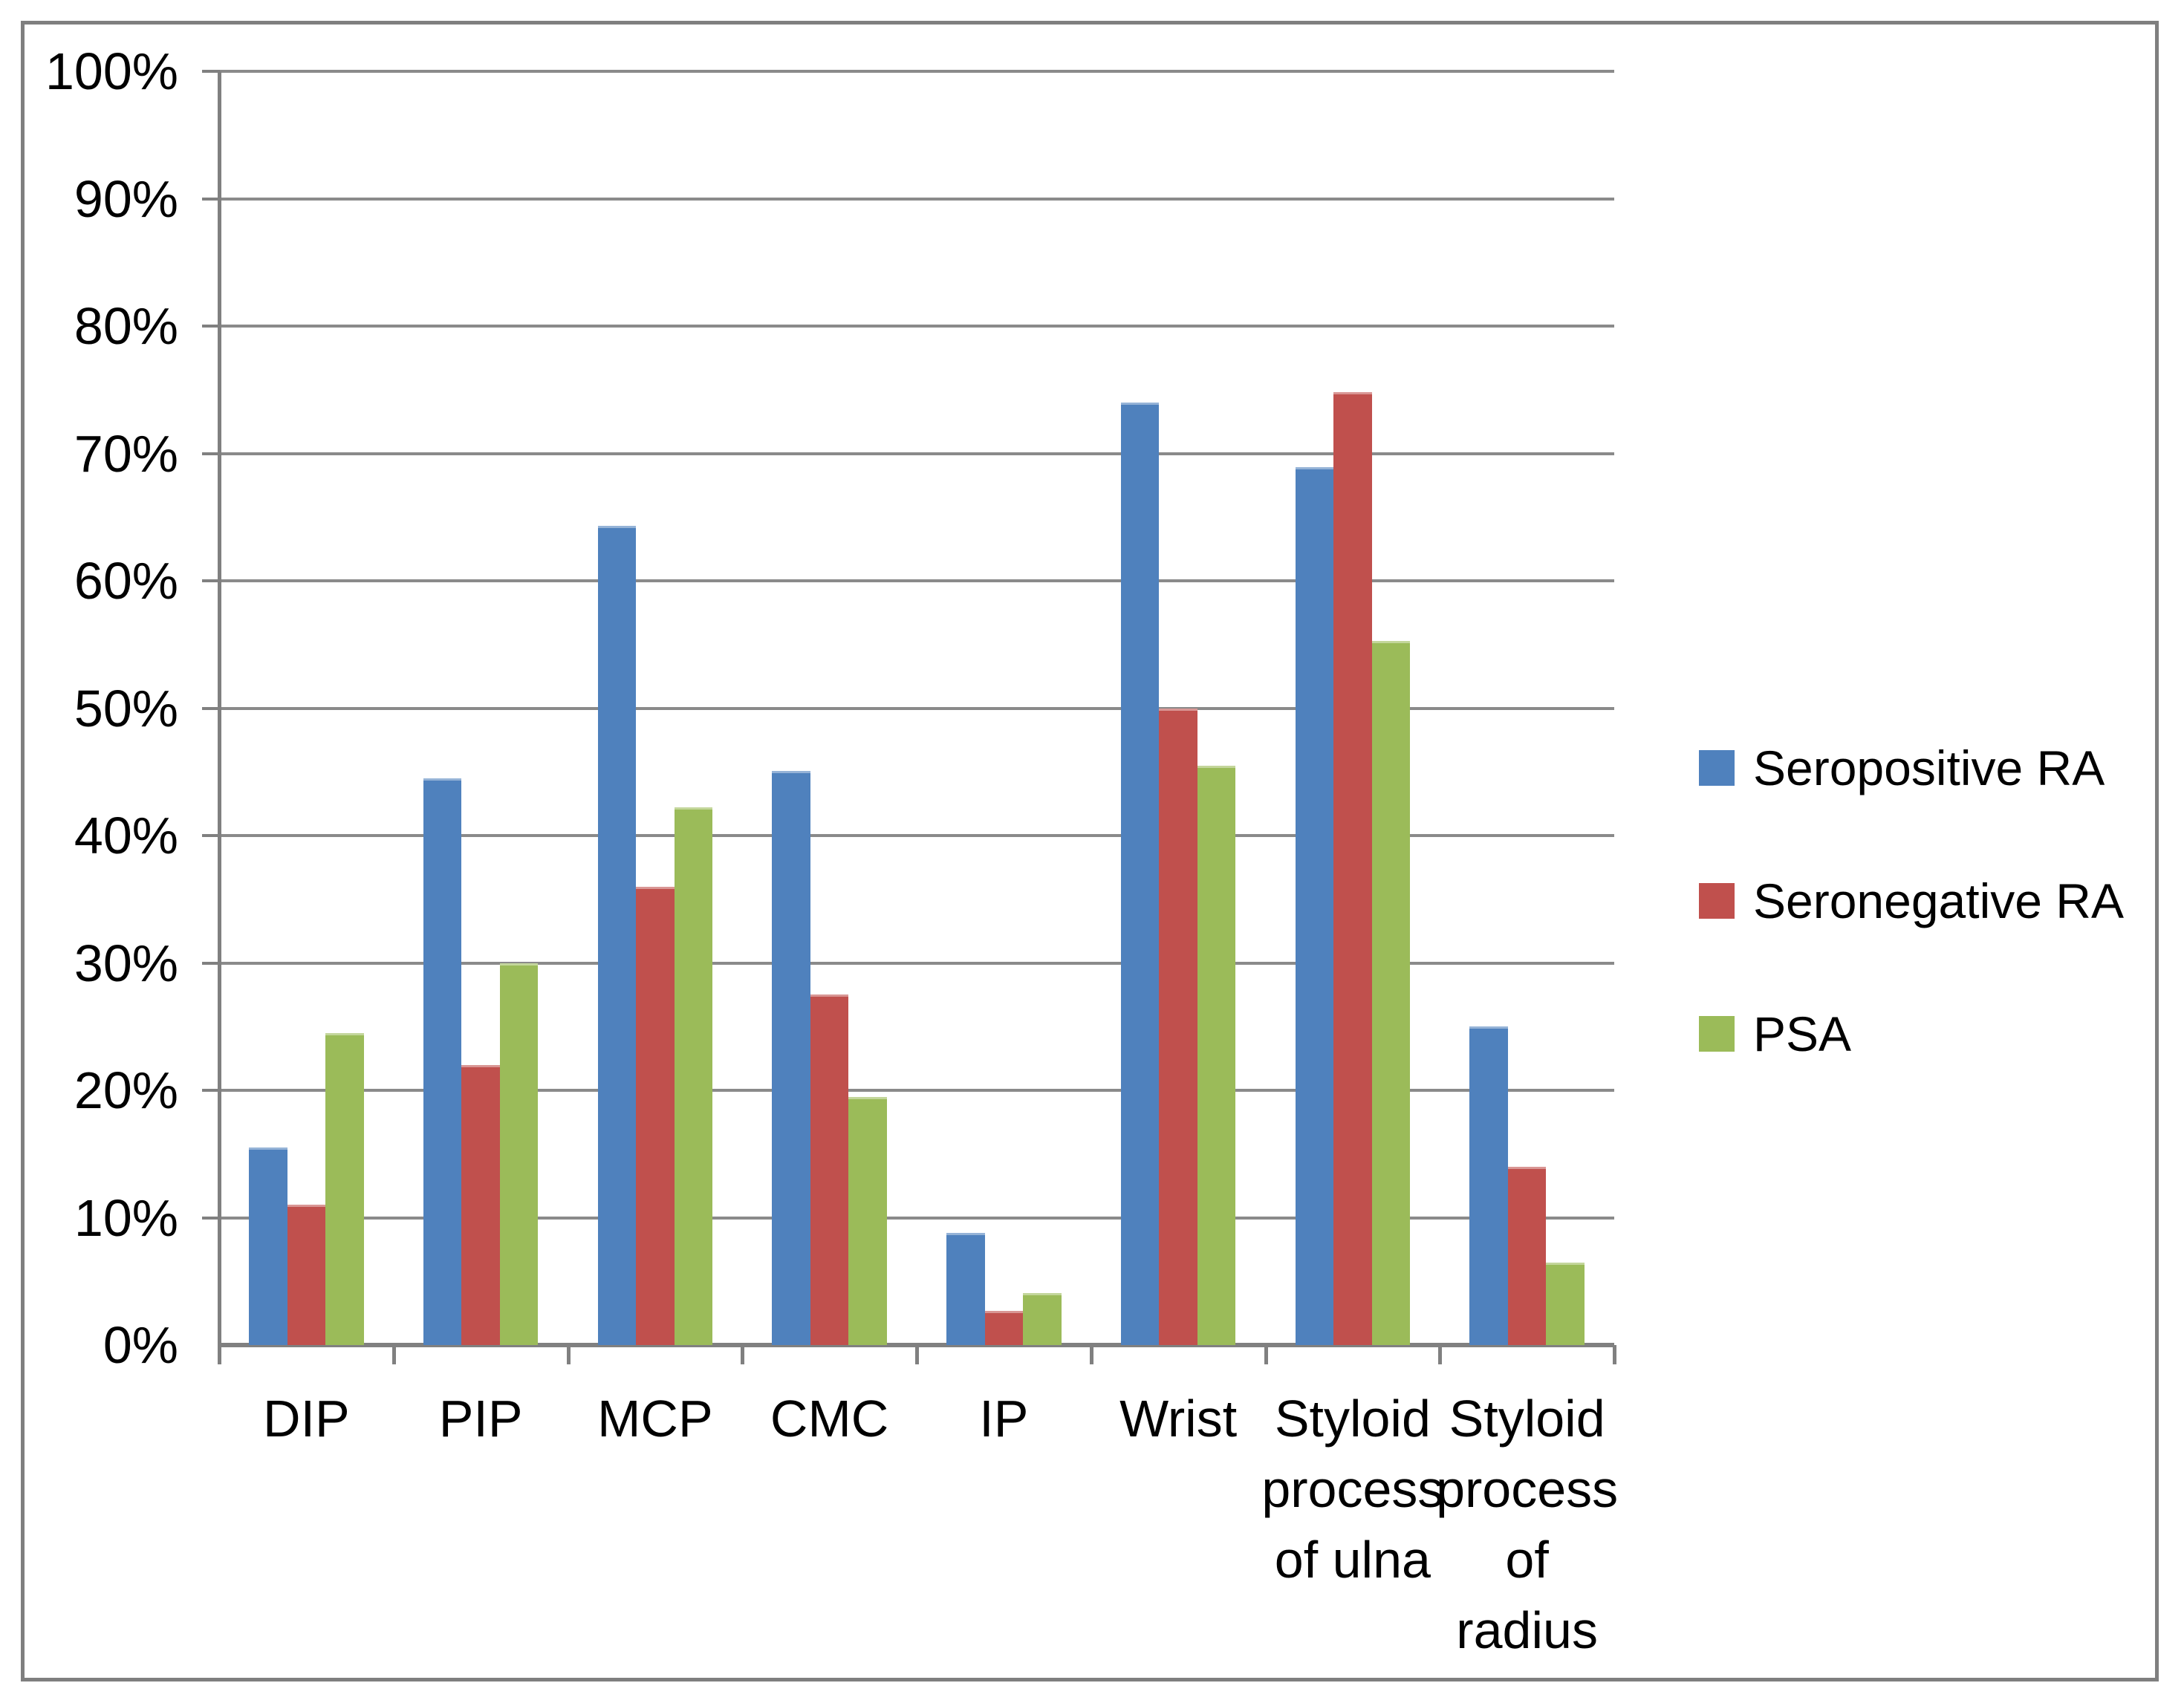 This screenshot has width=2184, height=1706. I want to click on bar-seronegative-ra-pip, so click(481, 1204).